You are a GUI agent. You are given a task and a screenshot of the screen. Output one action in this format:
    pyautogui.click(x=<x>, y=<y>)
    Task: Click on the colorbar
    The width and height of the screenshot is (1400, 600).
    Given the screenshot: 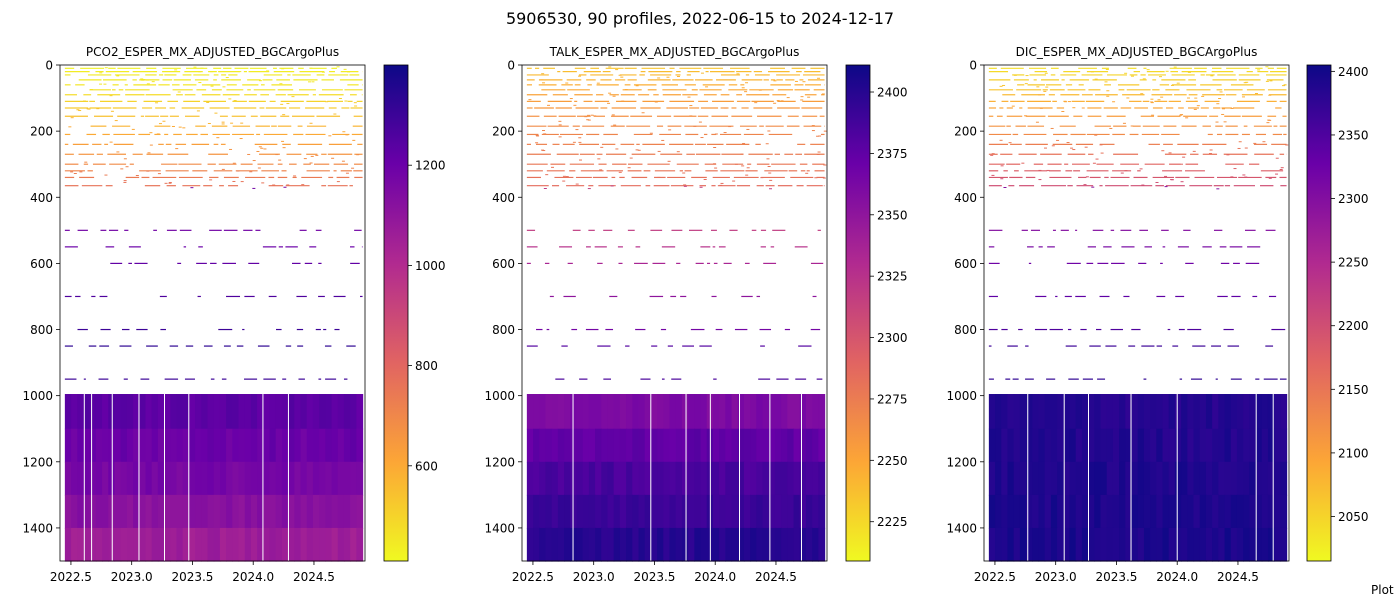 What is the action you would take?
    pyautogui.click(x=1319, y=313)
    